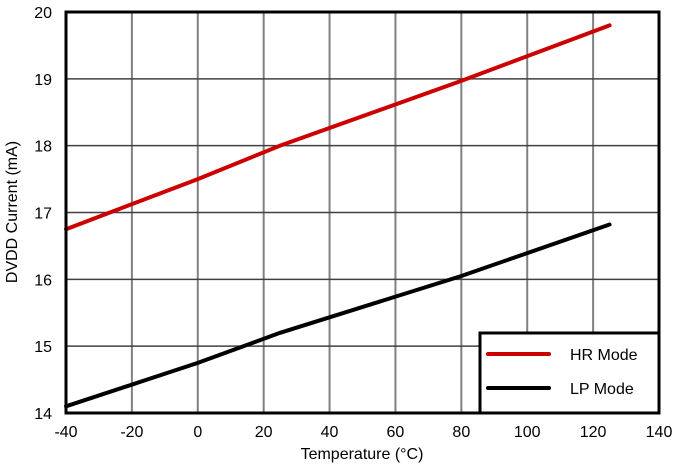 The width and height of the screenshot is (677, 465). I want to click on x-tick-label: 40, so click(330, 432).